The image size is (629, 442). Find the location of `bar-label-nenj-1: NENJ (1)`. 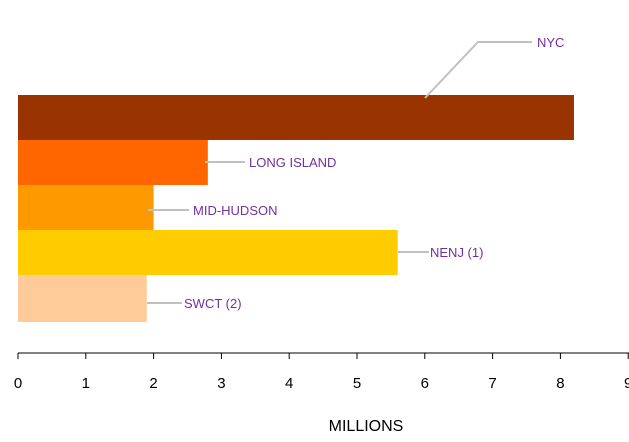

bar-label-nenj-1: NENJ (1) is located at coordinates (456, 252).